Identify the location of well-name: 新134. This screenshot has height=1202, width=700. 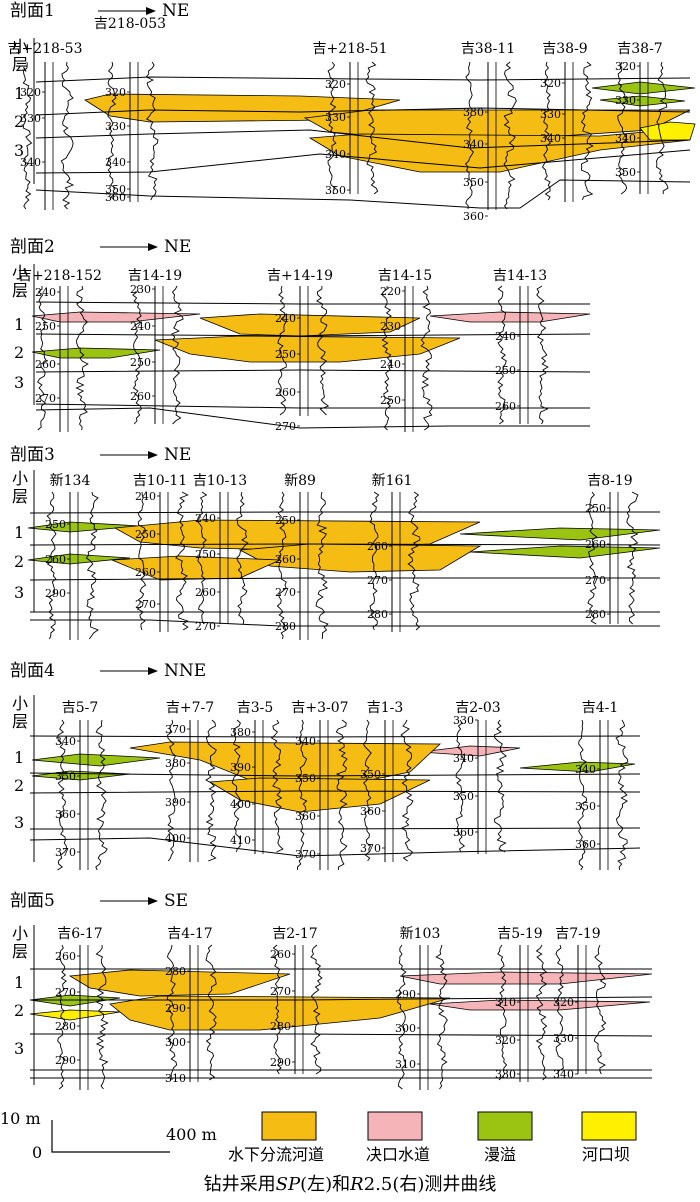
(70, 481).